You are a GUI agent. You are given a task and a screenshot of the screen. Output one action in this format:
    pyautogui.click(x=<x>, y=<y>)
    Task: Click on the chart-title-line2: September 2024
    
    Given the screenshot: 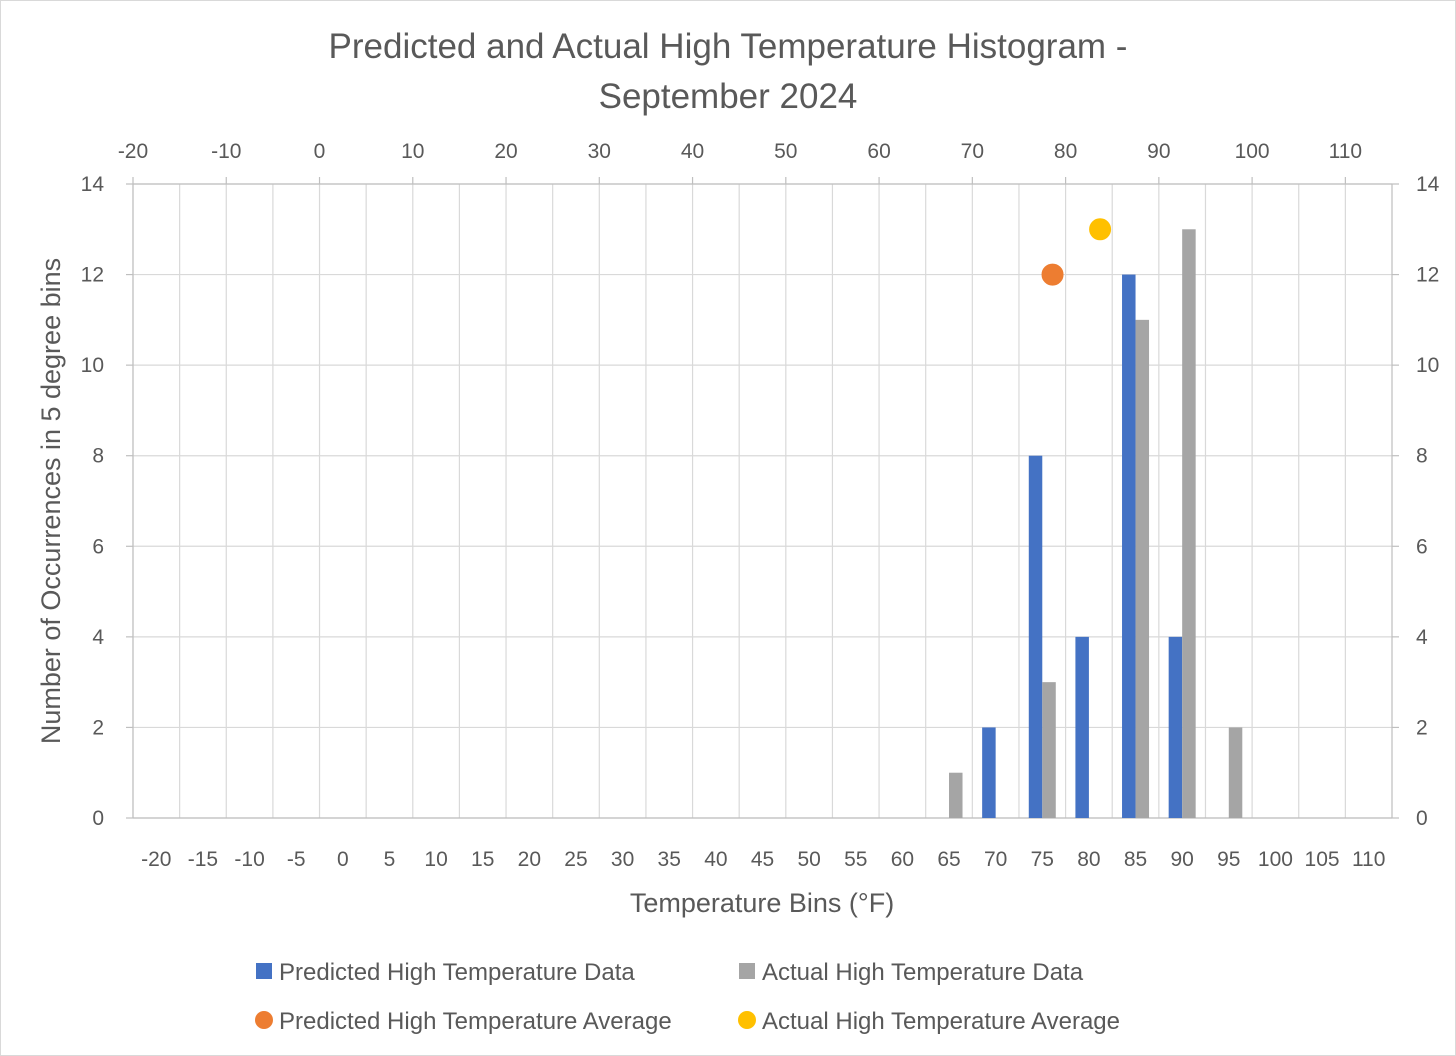 What is the action you would take?
    pyautogui.click(x=728, y=96)
    